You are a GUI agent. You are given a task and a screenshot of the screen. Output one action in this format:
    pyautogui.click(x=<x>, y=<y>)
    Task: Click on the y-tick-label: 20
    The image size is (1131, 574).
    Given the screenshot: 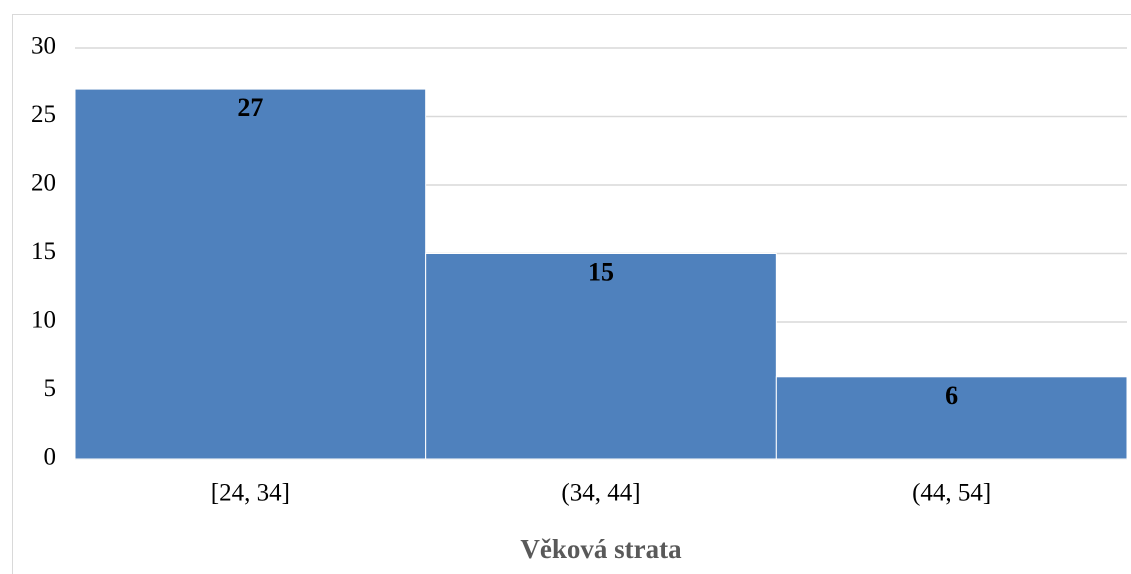 What is the action you would take?
    pyautogui.click(x=43, y=183)
    